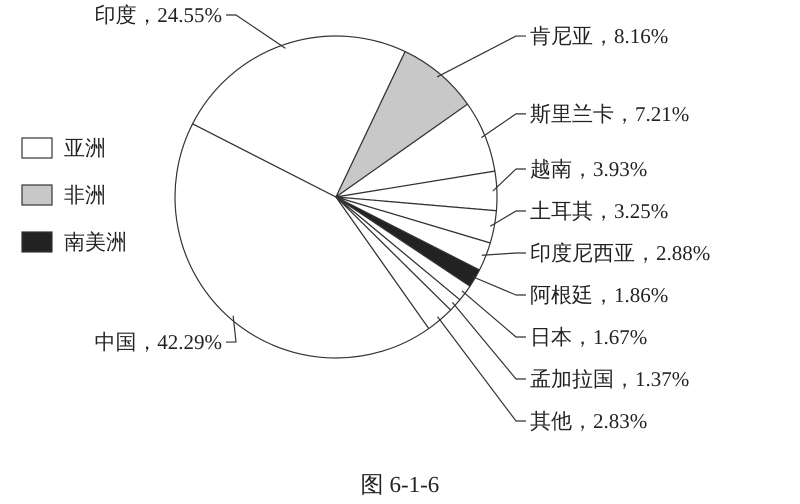  Describe the element at coordinates (599, 211) in the screenshot. I see `slice-label: 土耳其，3.25%` at that location.